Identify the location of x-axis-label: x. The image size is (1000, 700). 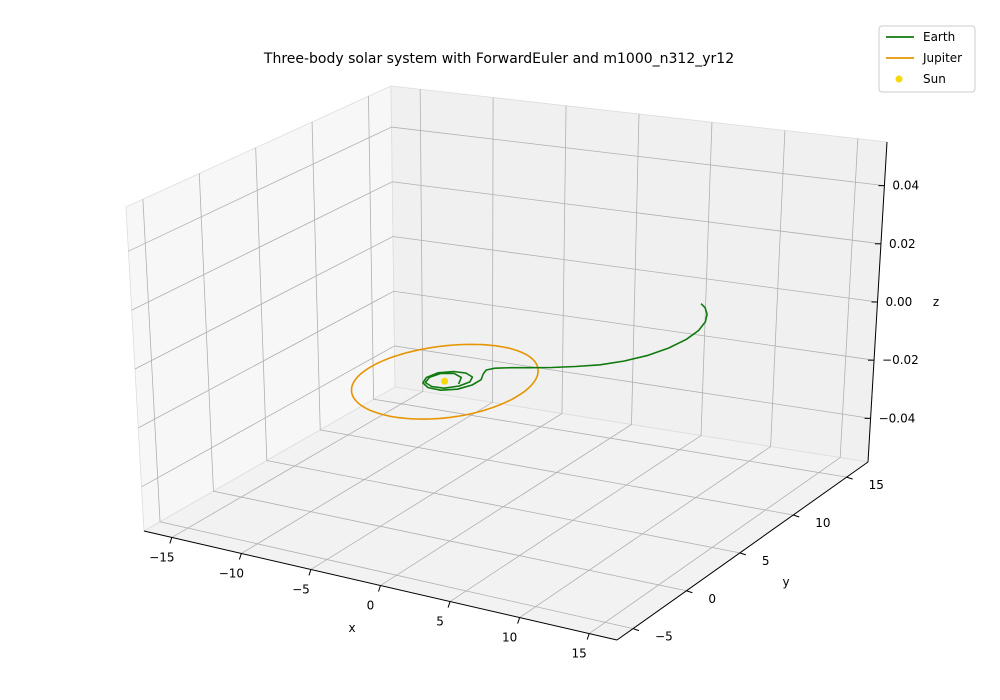
(351, 628).